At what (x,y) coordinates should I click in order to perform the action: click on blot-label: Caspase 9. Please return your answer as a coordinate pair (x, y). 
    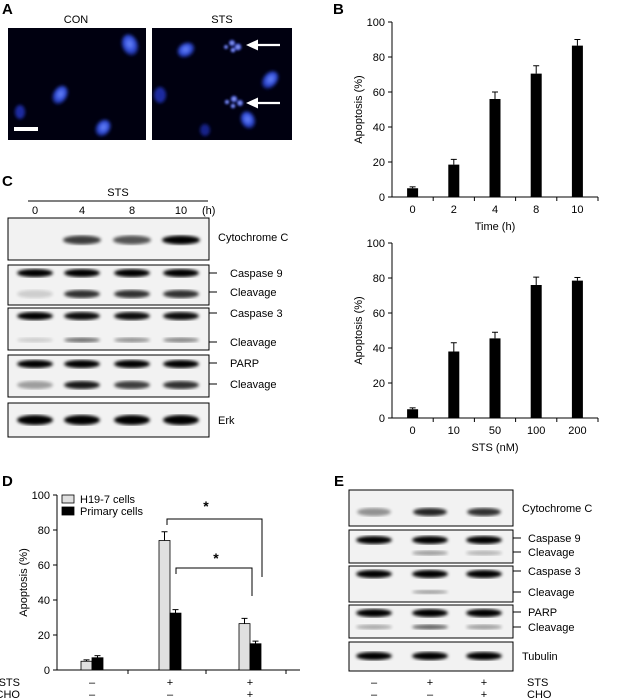
    Looking at the image, I should click on (256, 274).